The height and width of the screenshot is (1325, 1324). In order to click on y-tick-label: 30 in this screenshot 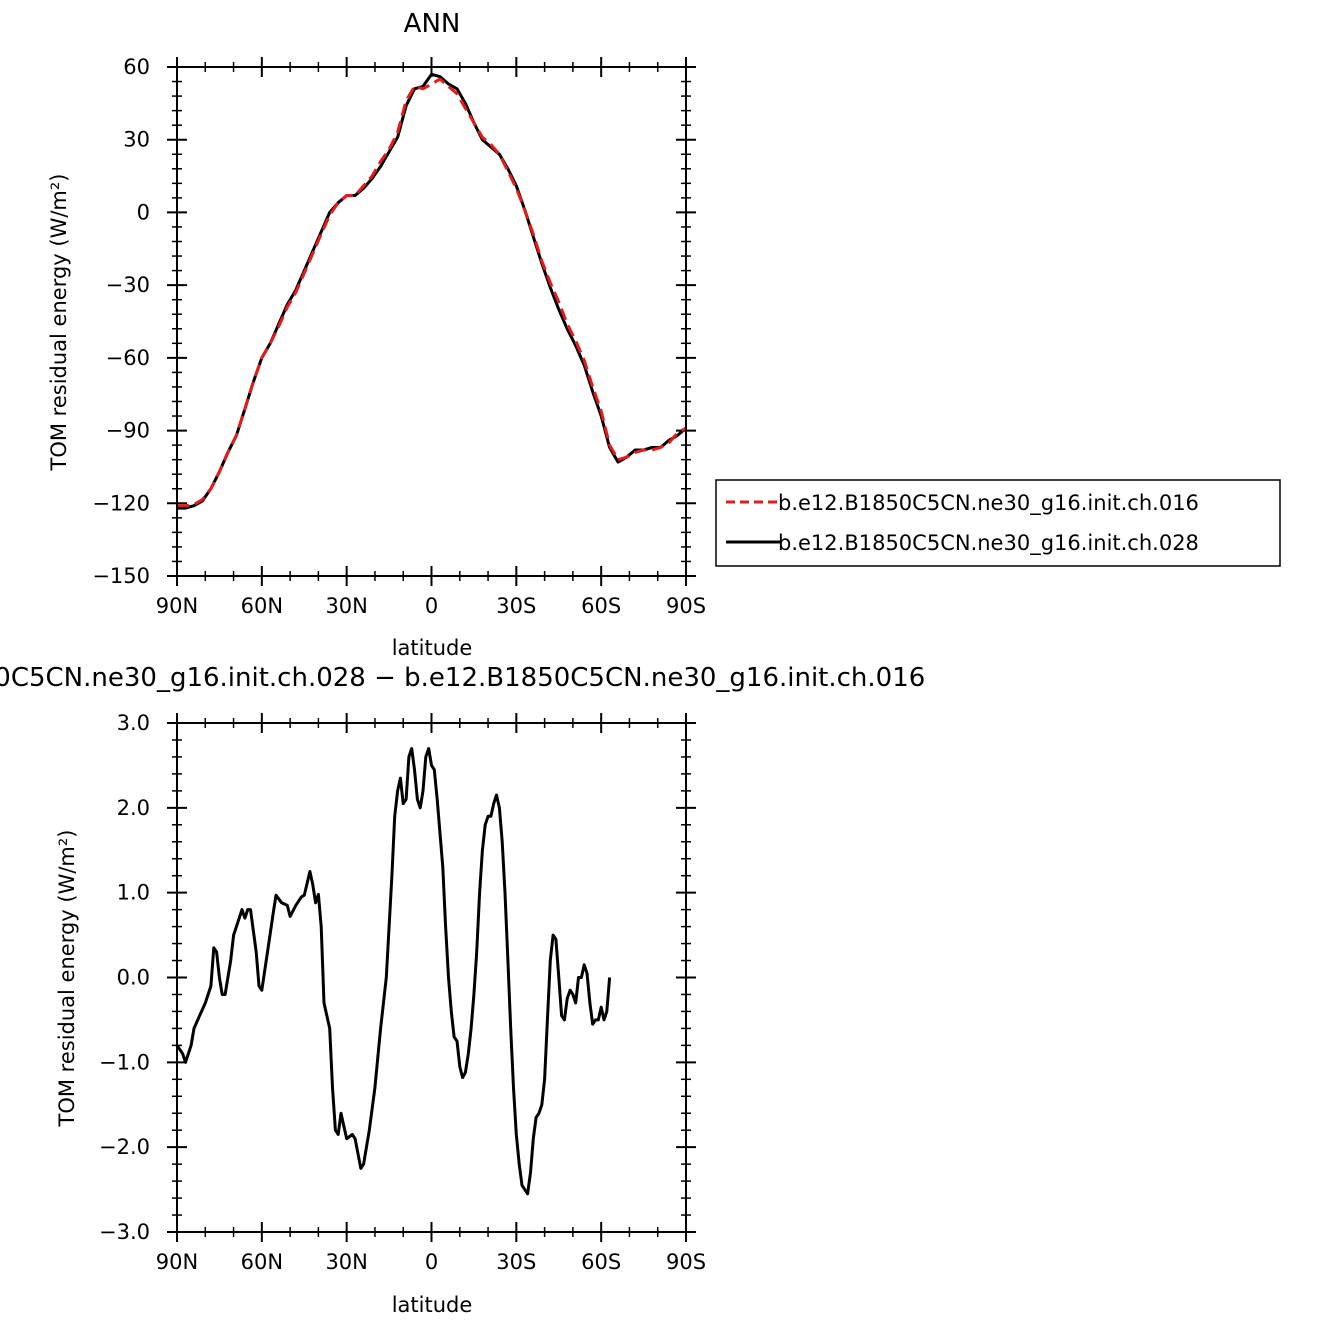, I will do `click(136, 140)`.